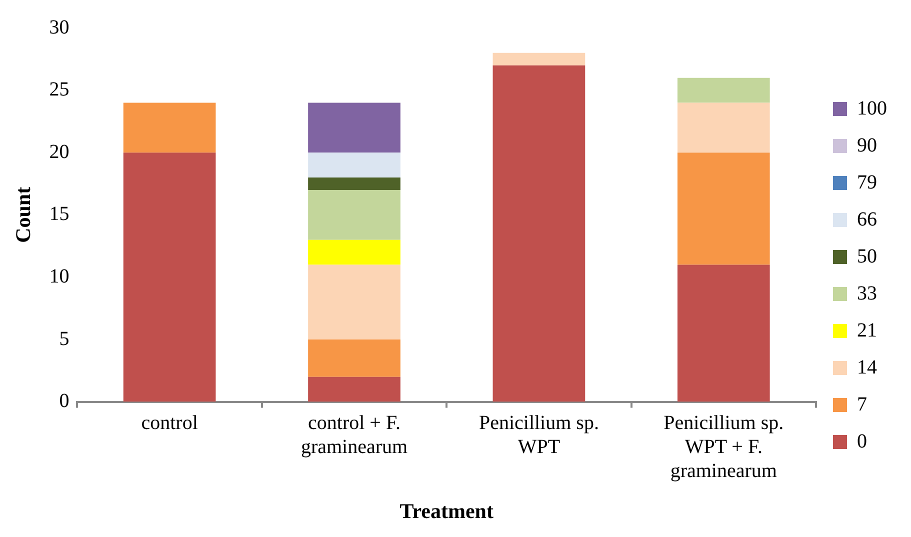  Describe the element at coordinates (59, 89) in the screenshot. I see `y-tick-label: 25` at that location.